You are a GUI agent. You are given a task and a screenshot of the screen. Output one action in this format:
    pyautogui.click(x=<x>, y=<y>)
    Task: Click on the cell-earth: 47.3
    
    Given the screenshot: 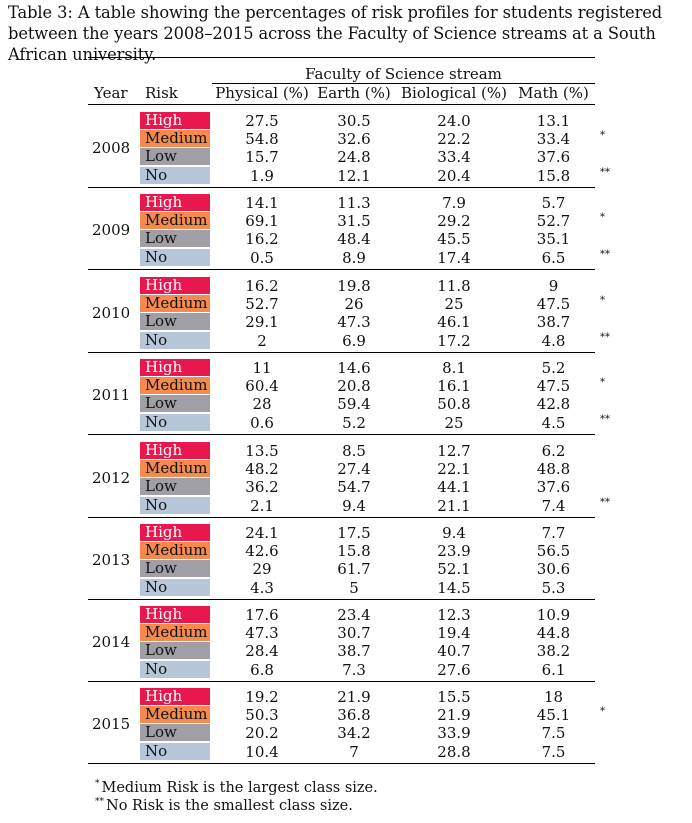 What is the action you would take?
    pyautogui.click(x=354, y=322)
    